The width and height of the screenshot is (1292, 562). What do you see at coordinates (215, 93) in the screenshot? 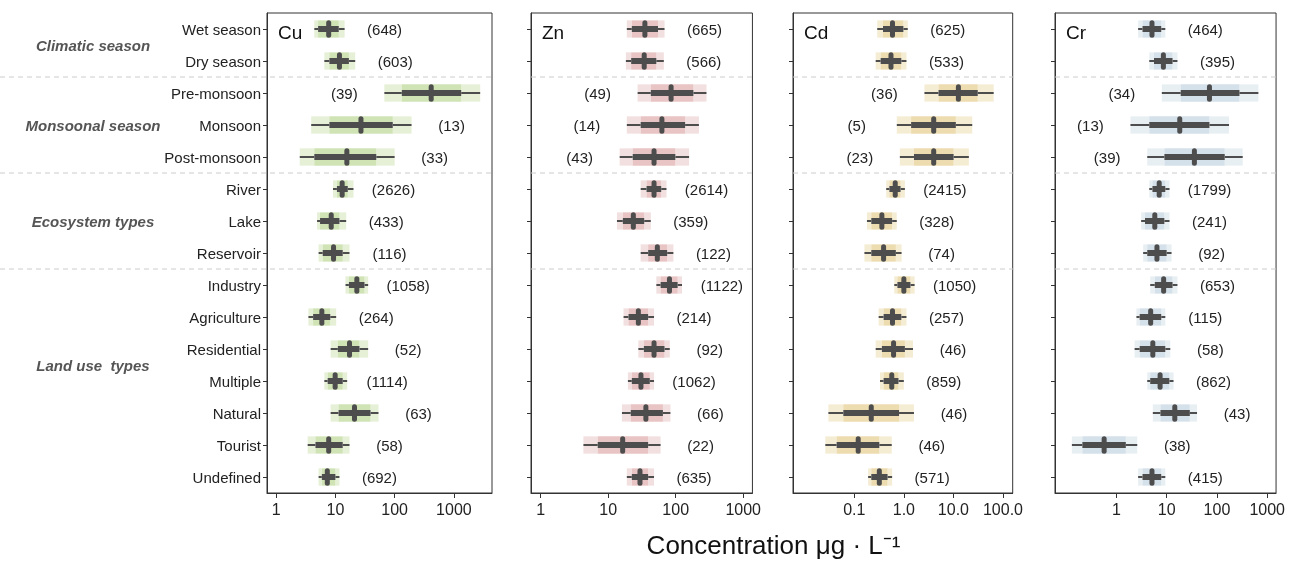
I see `y-tick-label: Pre-monsoon` at bounding box center [215, 93].